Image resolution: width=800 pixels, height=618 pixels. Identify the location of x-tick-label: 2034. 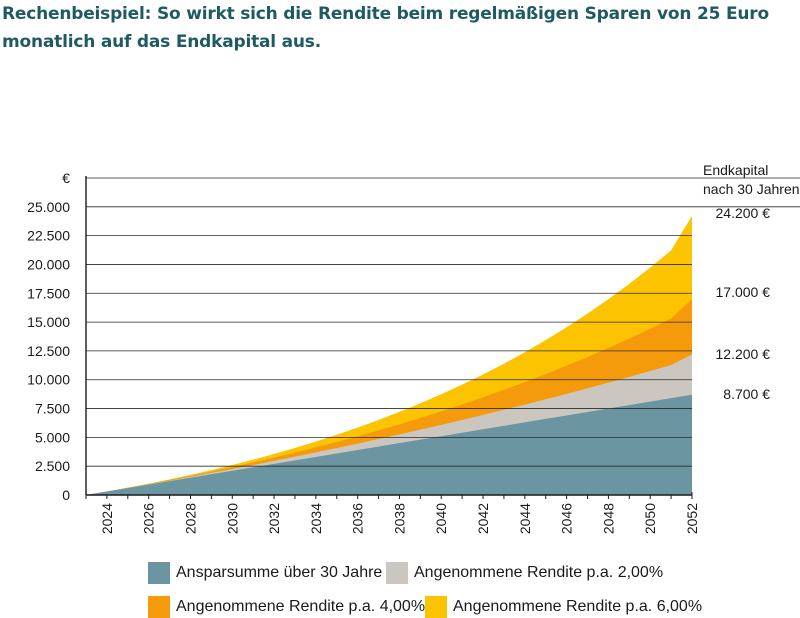
(316, 518).